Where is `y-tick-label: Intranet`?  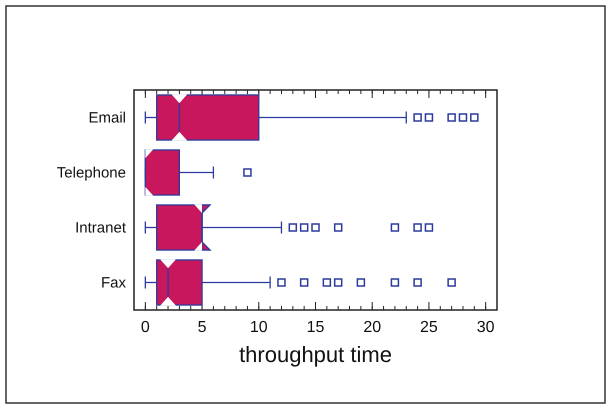
y-tick-label: Intranet is located at coordinates (101, 228).